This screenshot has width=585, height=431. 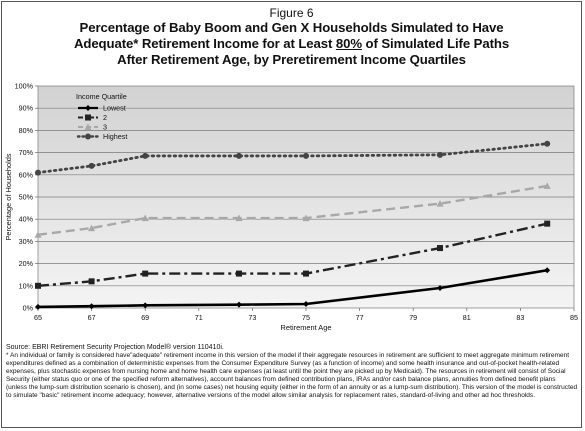 What do you see at coordinates (306, 327) in the screenshot?
I see `x-axis-label: Retirement Age` at bounding box center [306, 327].